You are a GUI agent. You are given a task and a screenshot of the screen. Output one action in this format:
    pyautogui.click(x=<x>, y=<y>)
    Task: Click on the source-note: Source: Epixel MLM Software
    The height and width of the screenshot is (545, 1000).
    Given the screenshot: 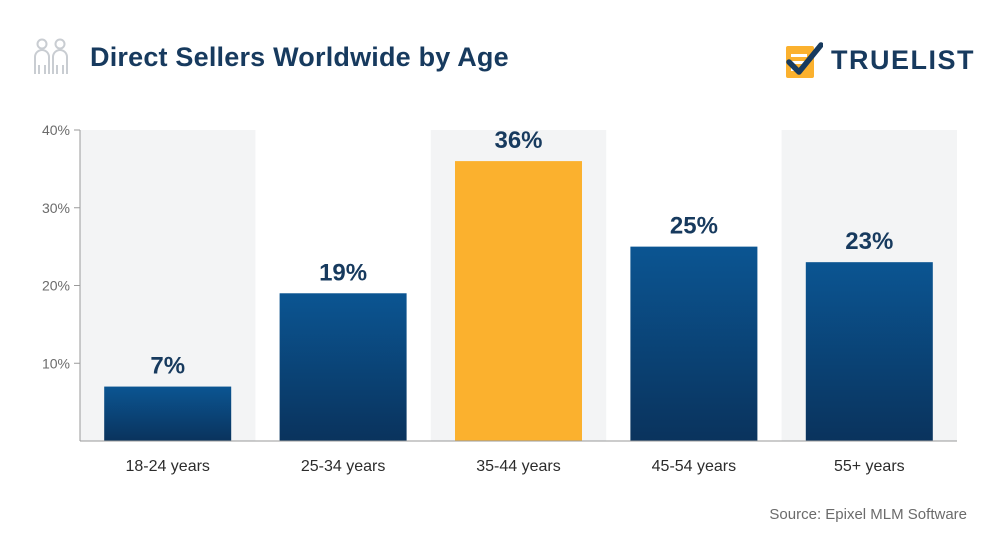 What is the action you would take?
    pyautogui.click(x=868, y=514)
    